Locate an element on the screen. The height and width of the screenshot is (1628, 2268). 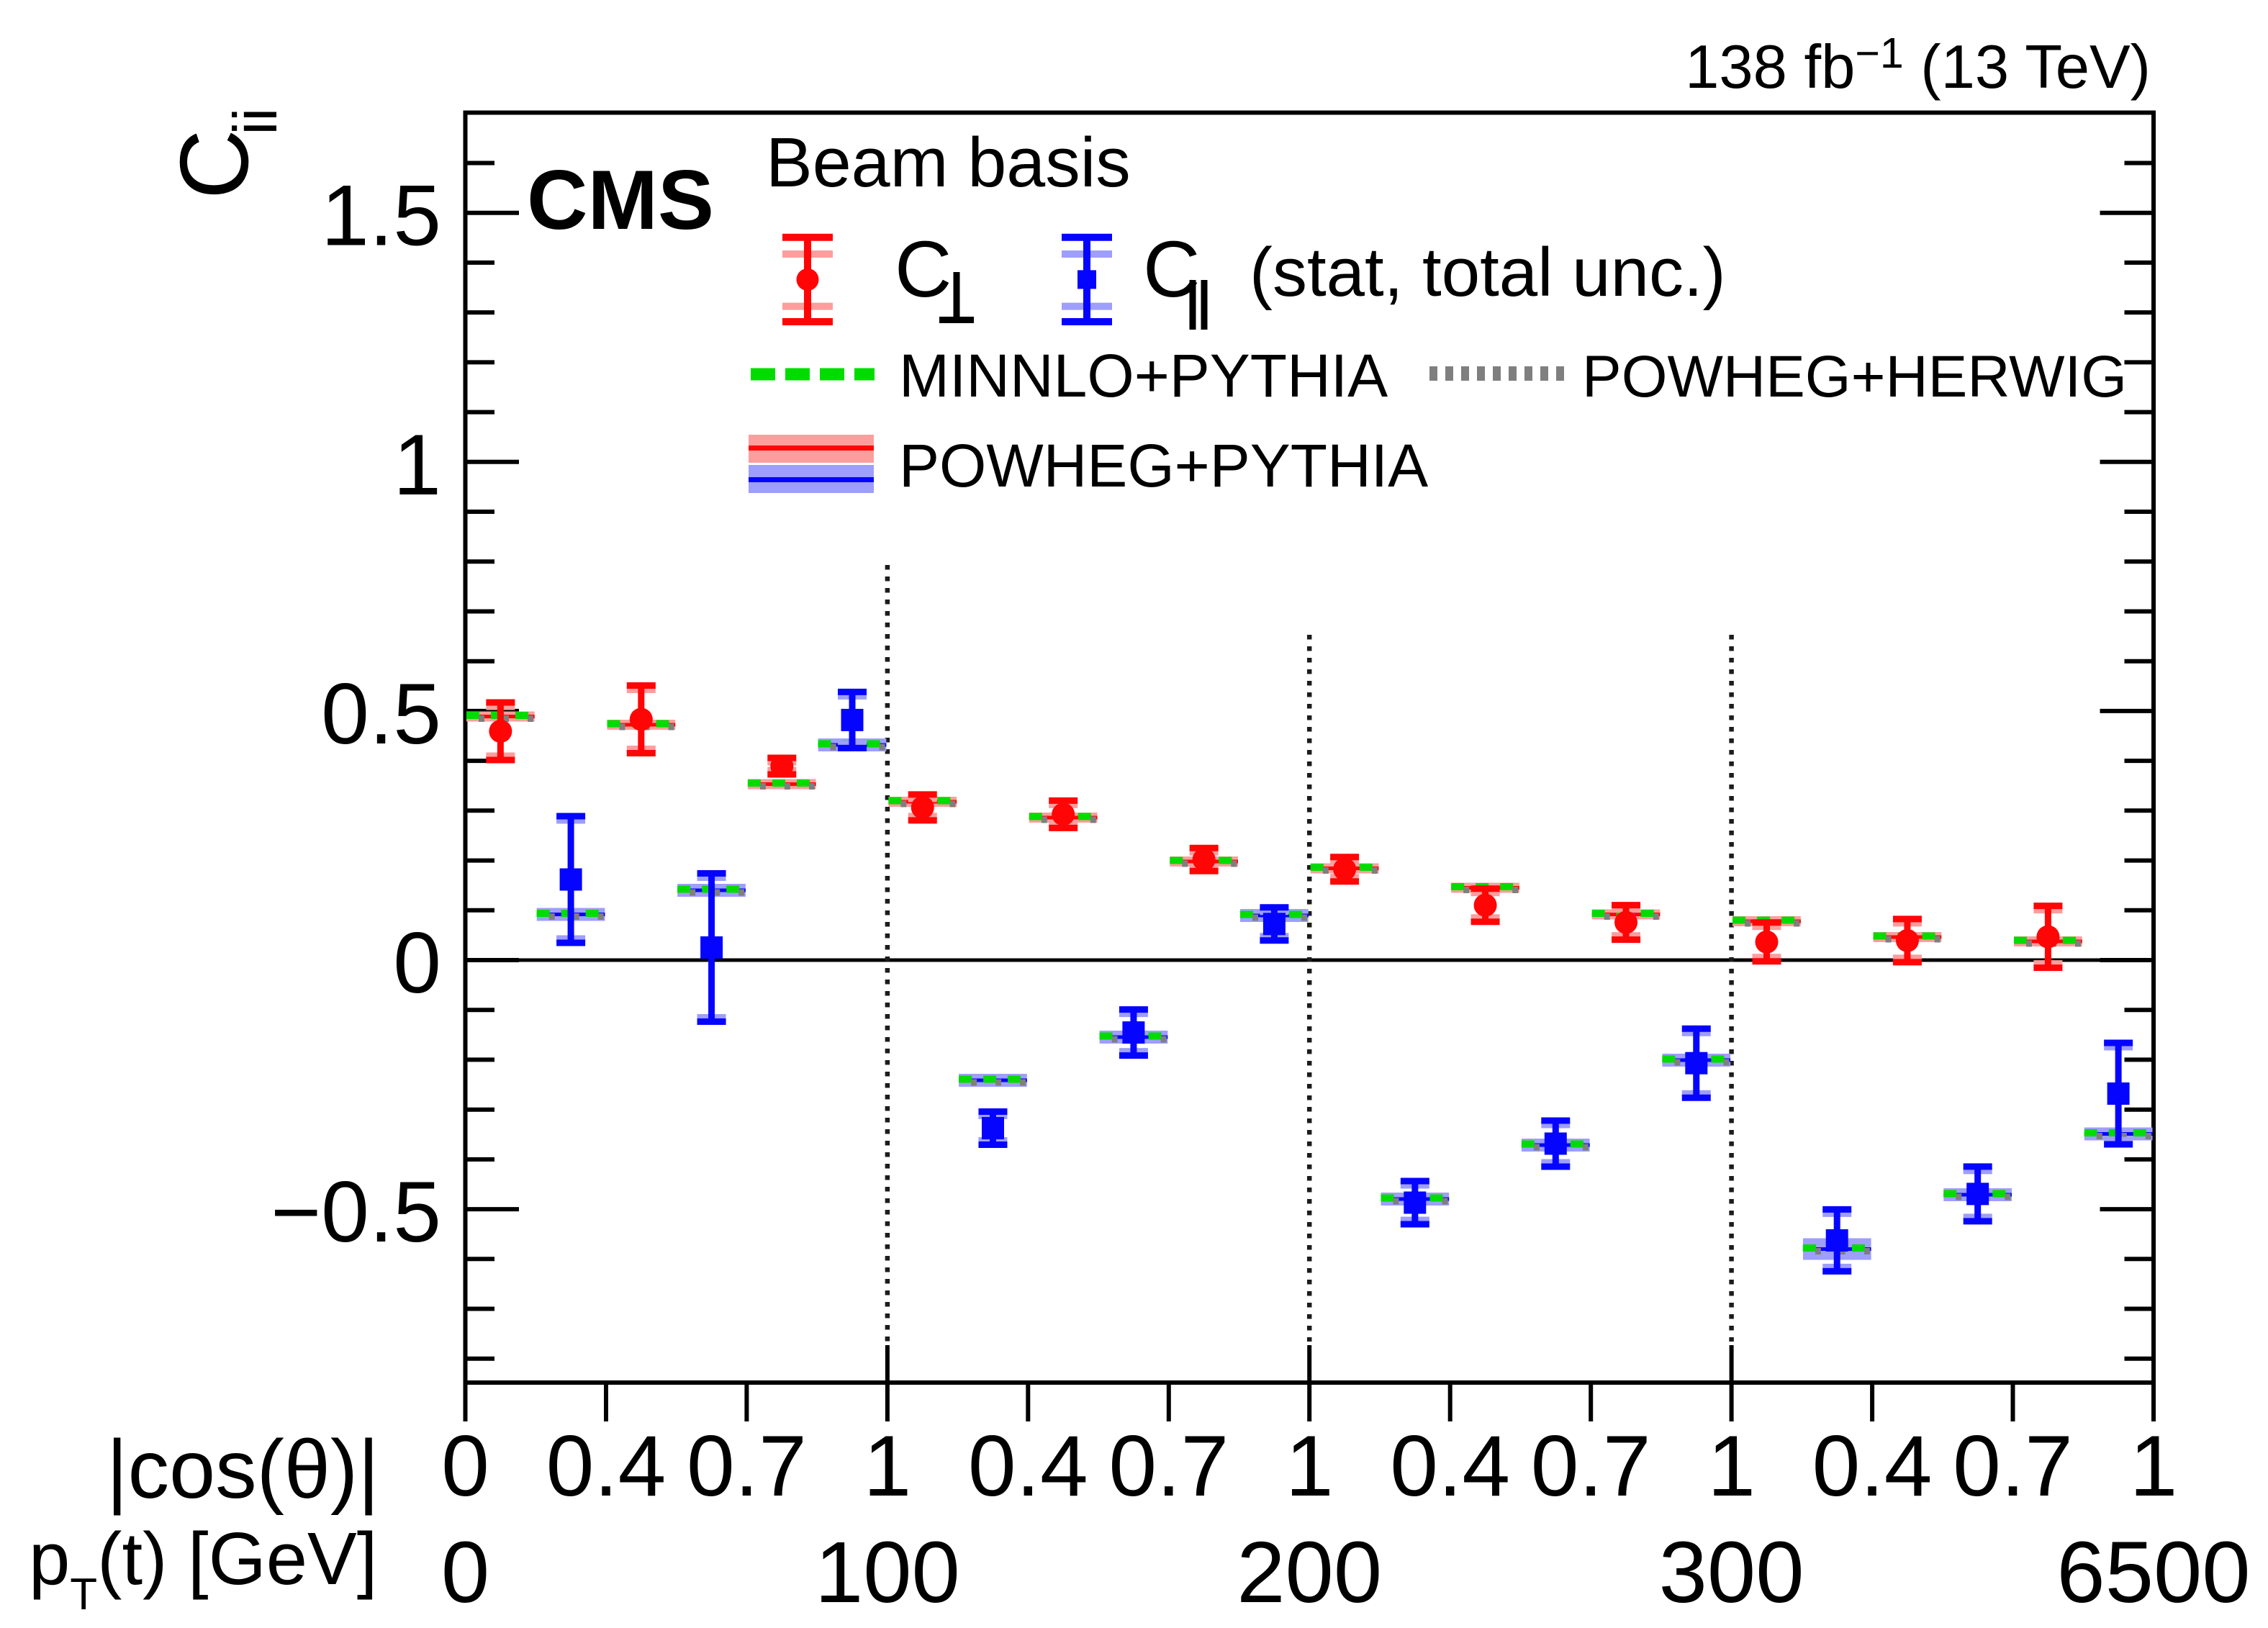
svg-text: 1.5 is located at coordinates (381, 216).